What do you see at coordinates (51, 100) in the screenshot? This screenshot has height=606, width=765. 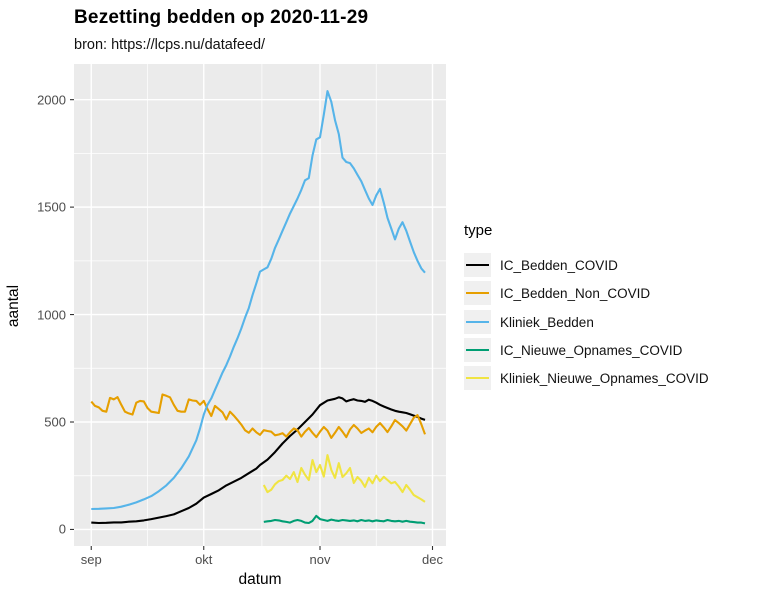 I see `y-tick-label-2000: 2000` at bounding box center [51, 100].